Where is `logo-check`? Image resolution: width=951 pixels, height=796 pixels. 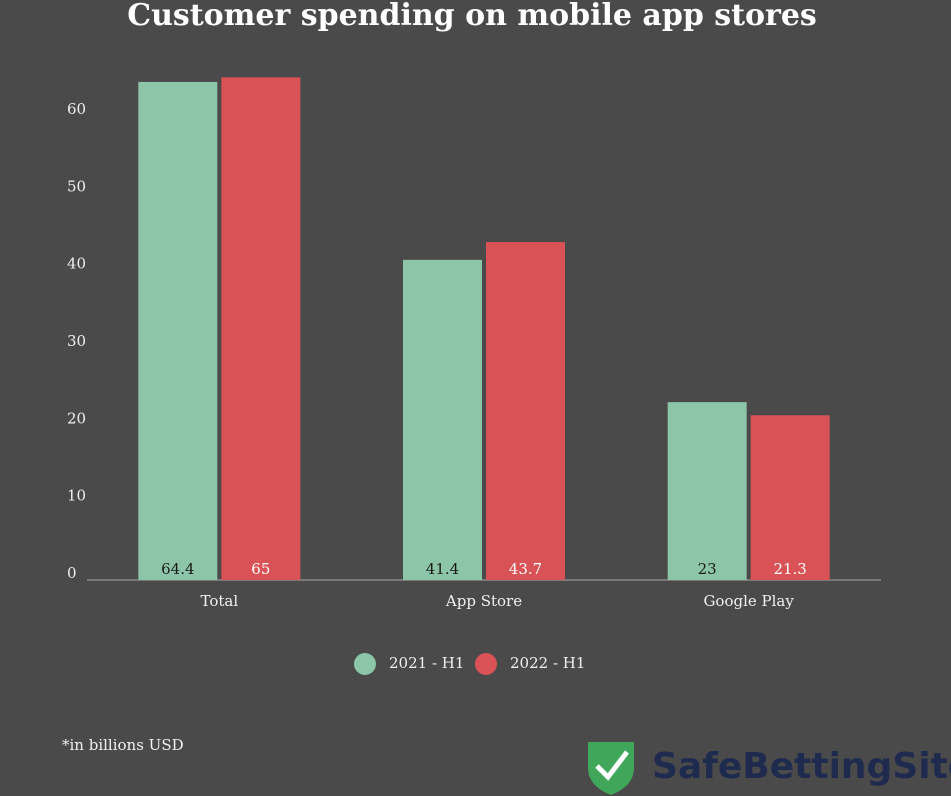
logo-check is located at coordinates (612, 765).